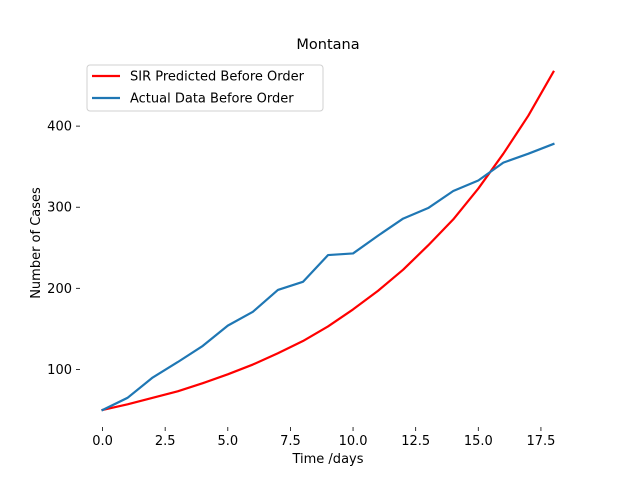  I want to click on y-tick-label: 400, so click(59, 127).